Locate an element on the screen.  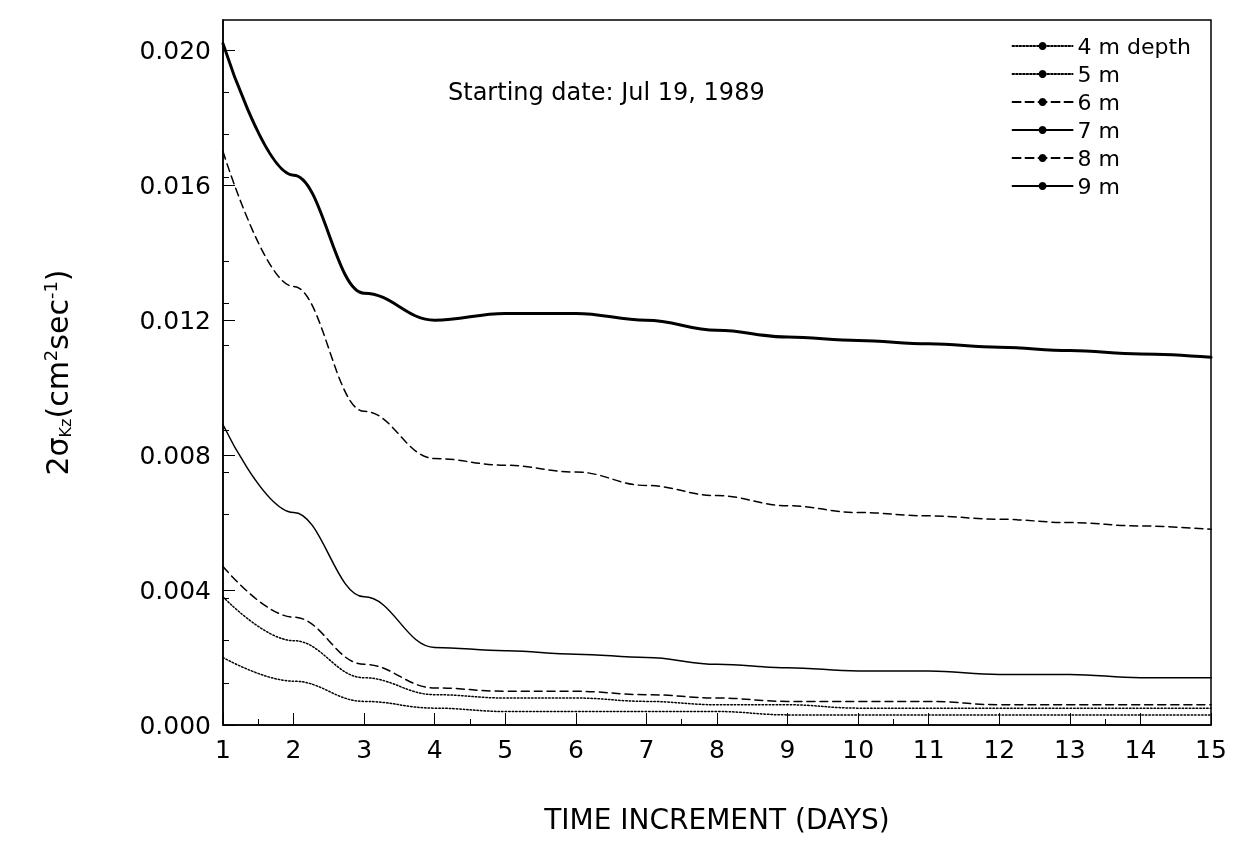
legend-label: 4 m depth is located at coordinates (1134, 46).